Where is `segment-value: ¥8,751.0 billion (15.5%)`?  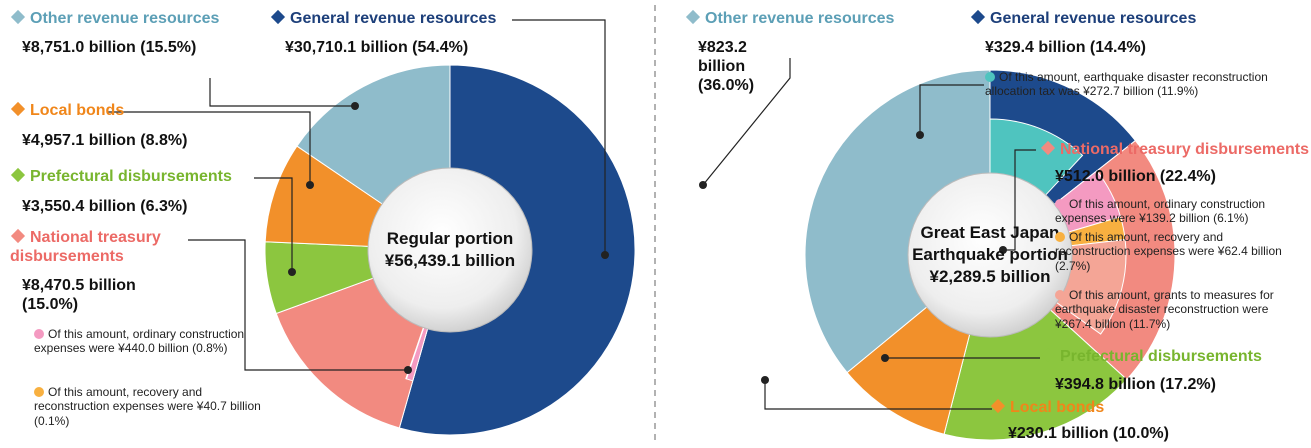
segment-value: ¥8,751.0 billion (15.5%) is located at coordinates (109, 47).